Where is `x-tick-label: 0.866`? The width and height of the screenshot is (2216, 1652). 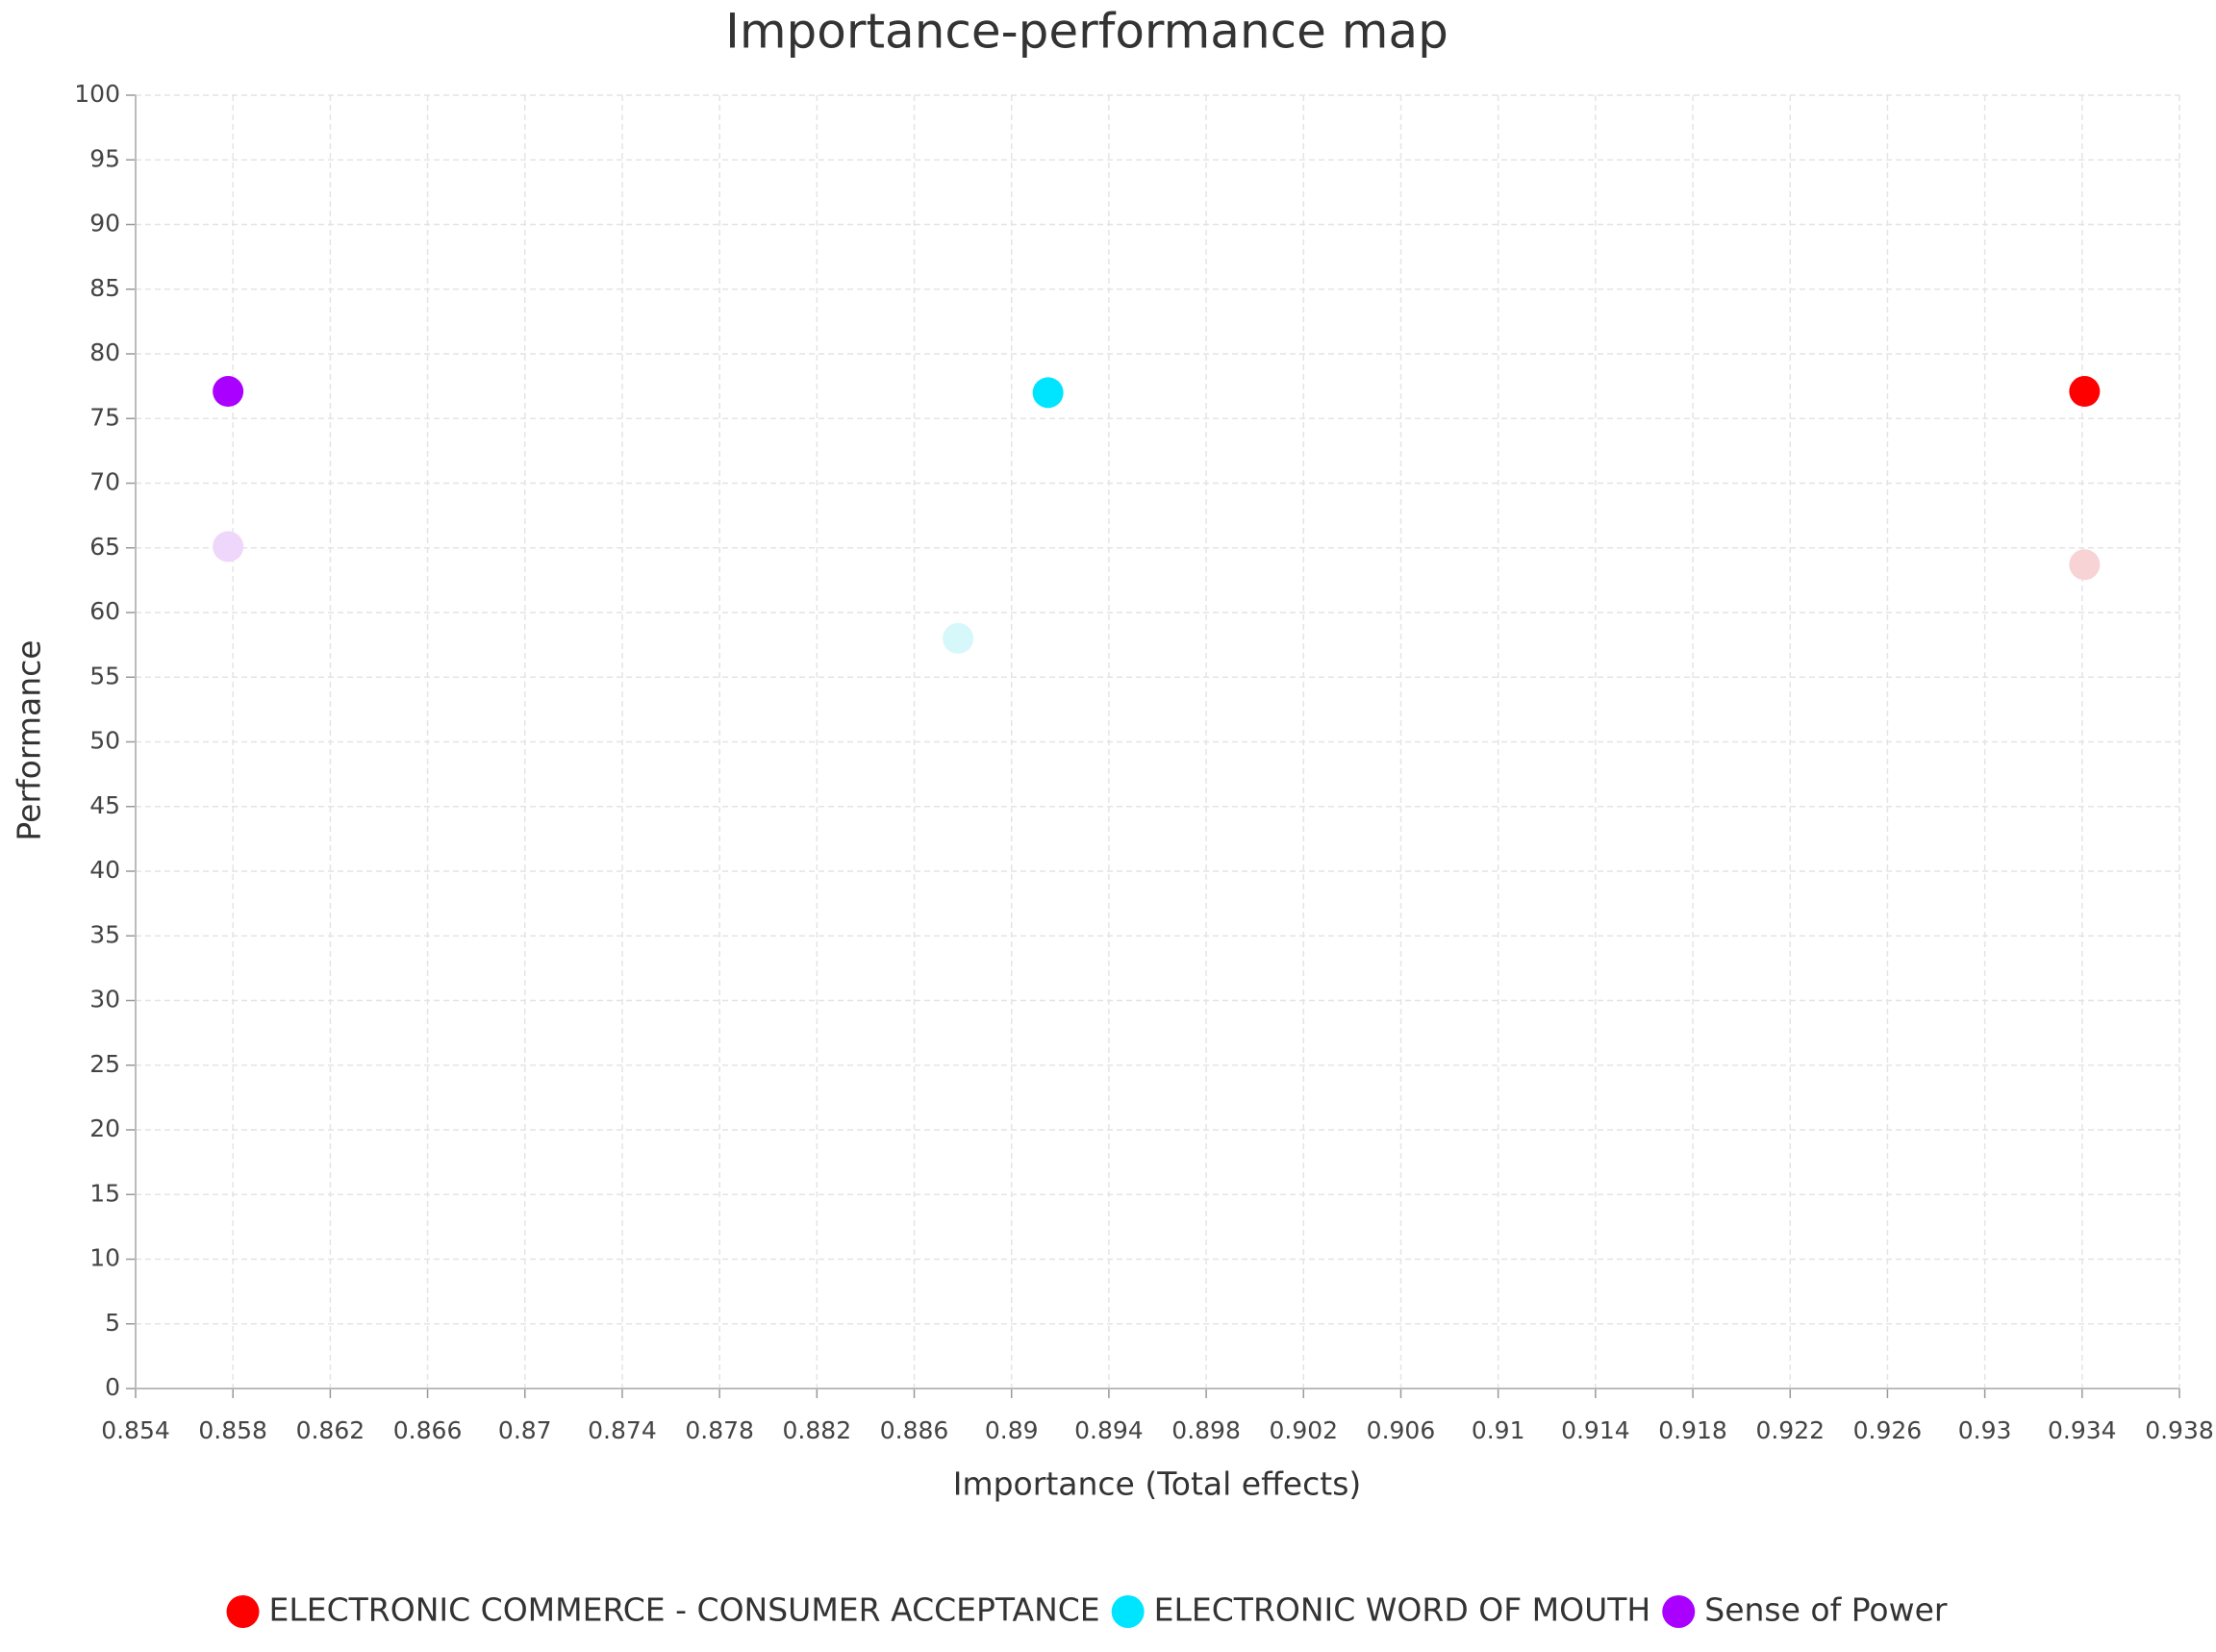 x-tick-label: 0.866 is located at coordinates (428, 1430).